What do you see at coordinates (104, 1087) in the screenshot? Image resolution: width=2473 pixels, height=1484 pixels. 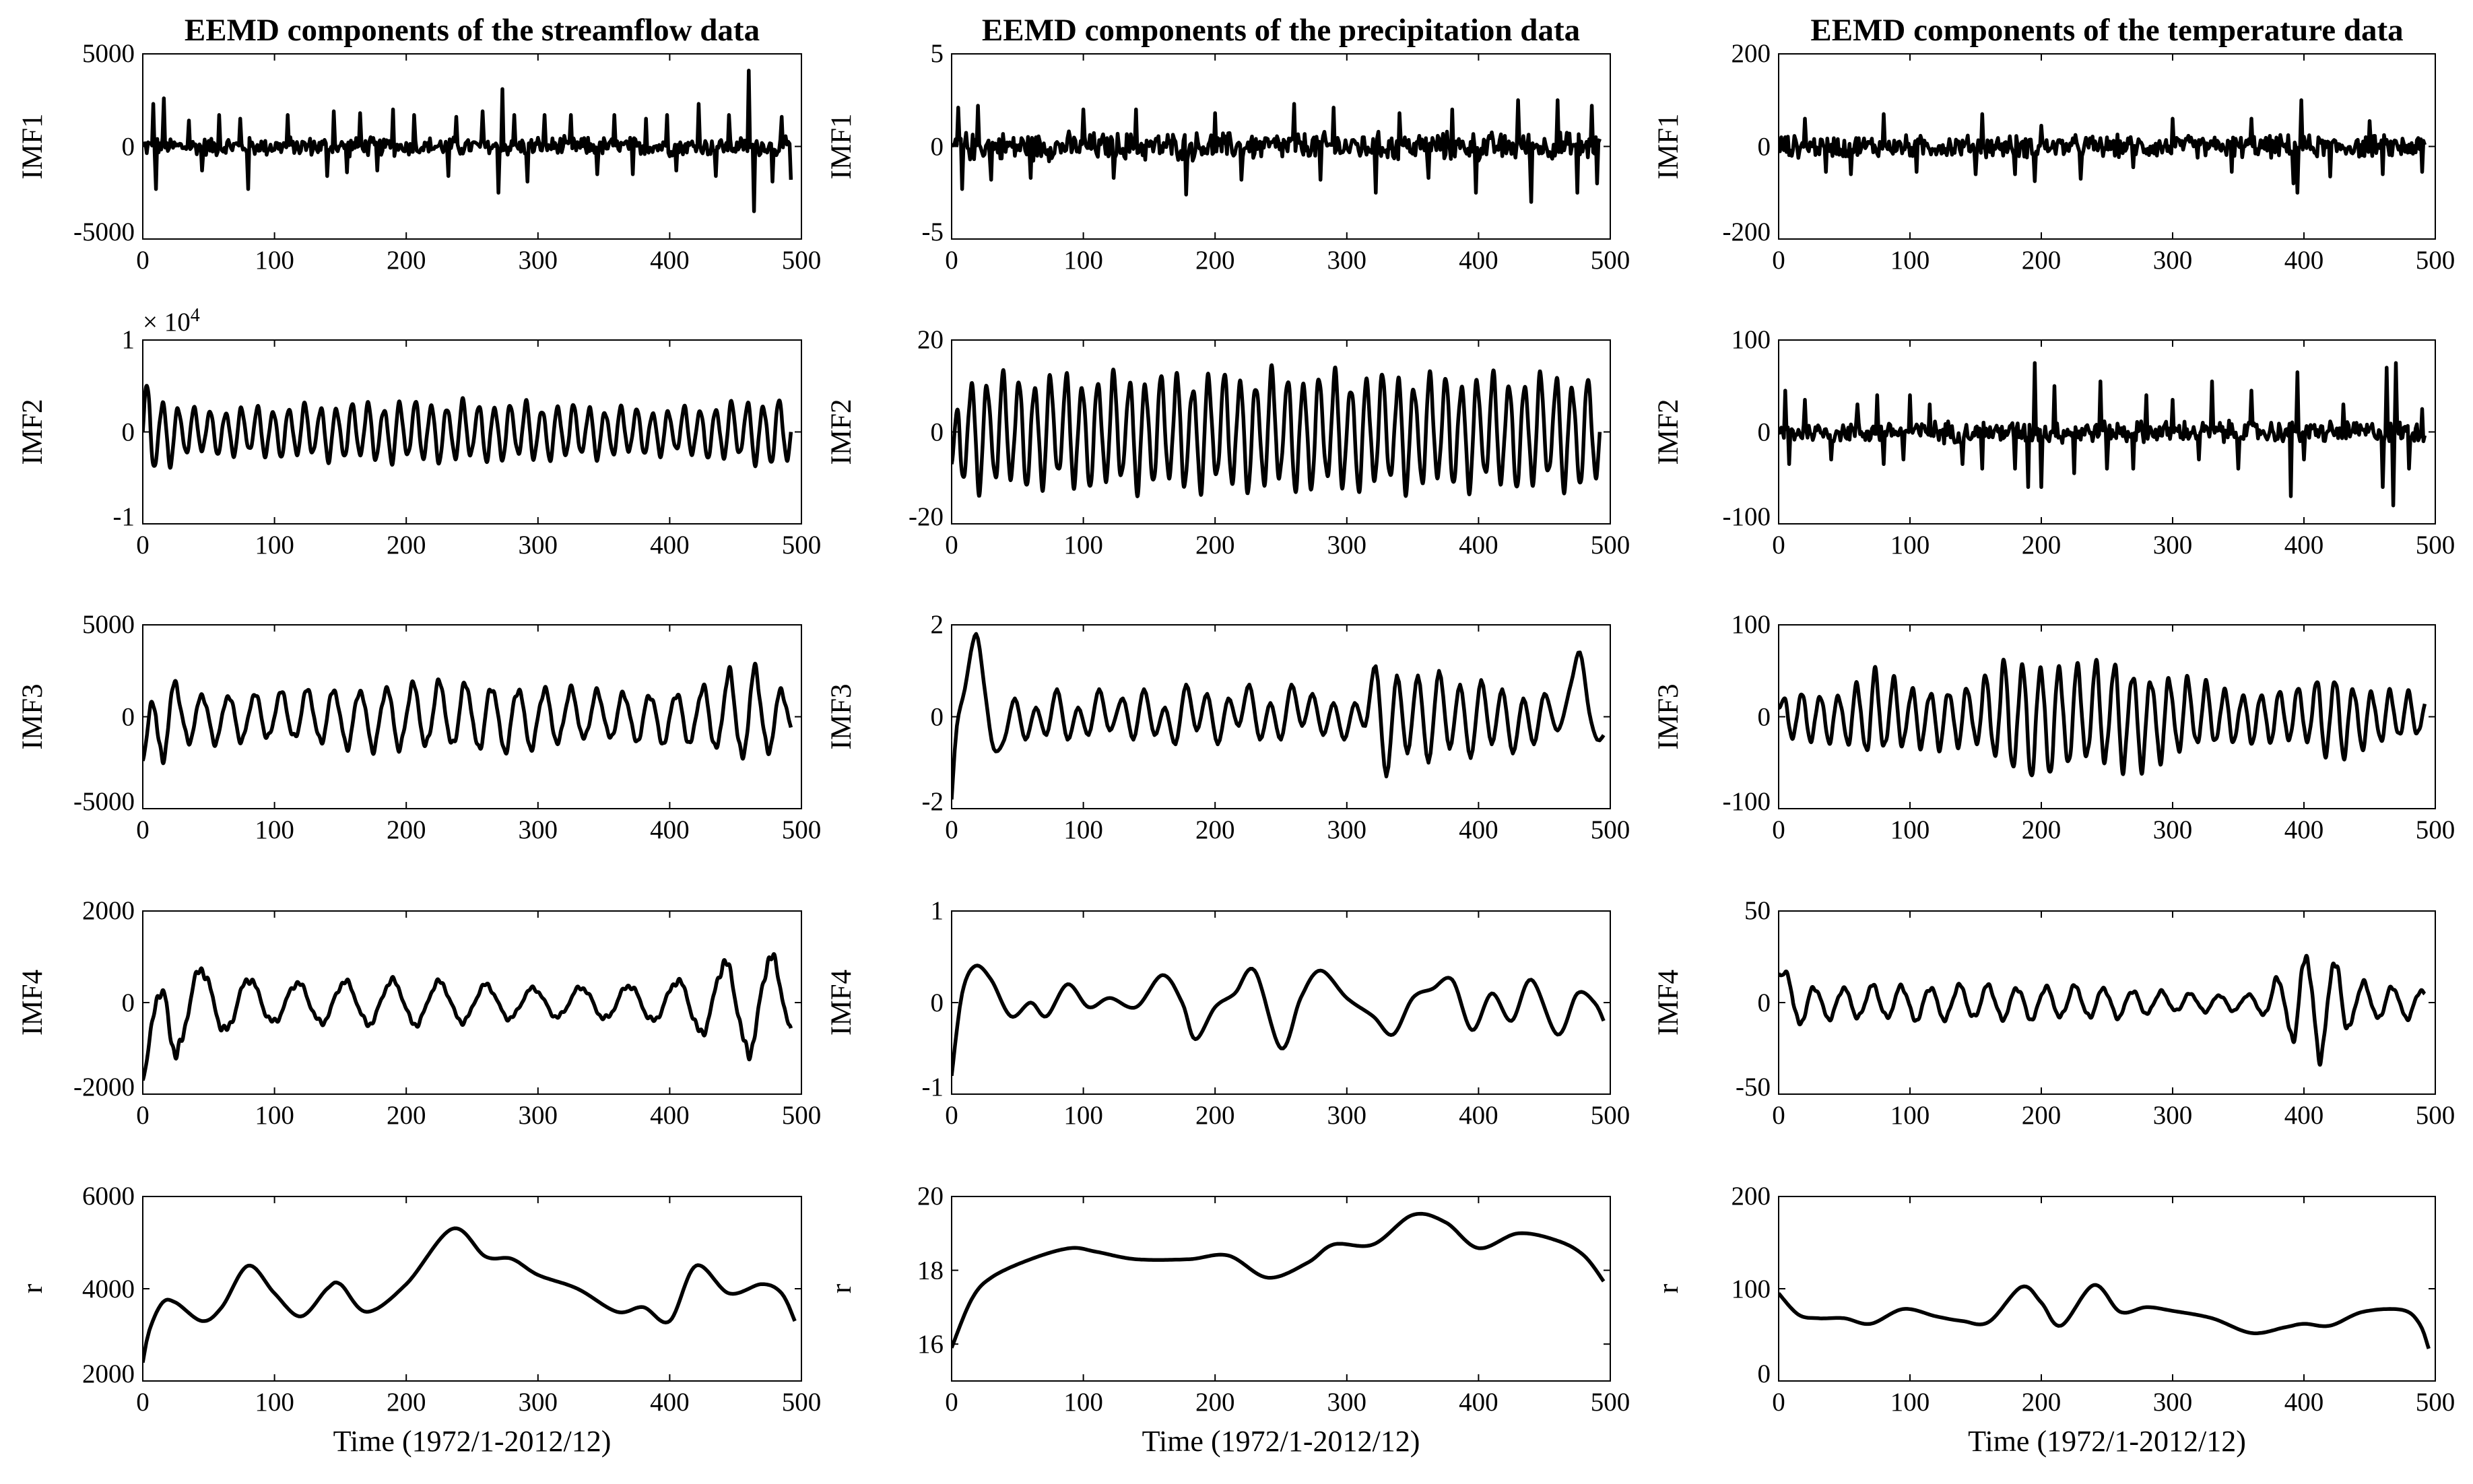 I see `y-tick-label: -2000` at bounding box center [104, 1087].